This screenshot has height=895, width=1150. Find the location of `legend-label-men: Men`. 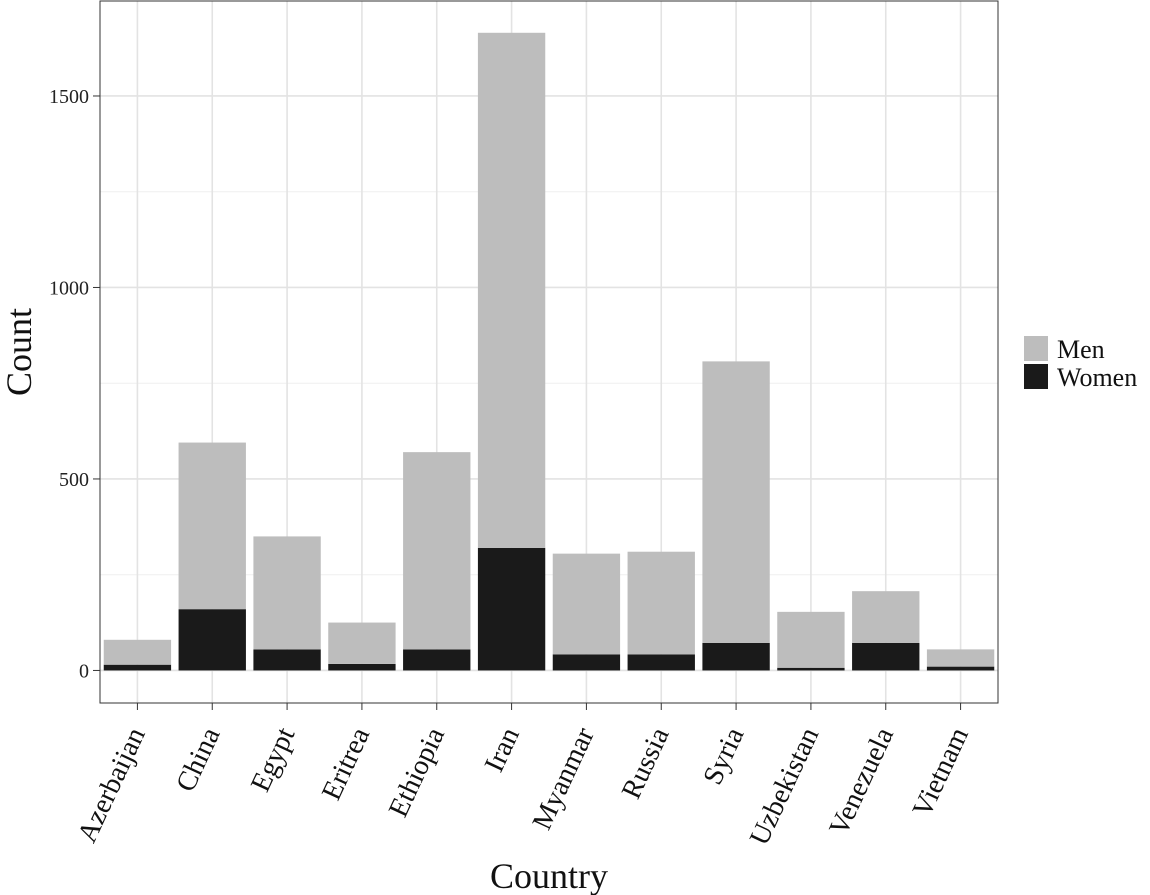

legend-label-men: Men is located at coordinates (1081, 349).